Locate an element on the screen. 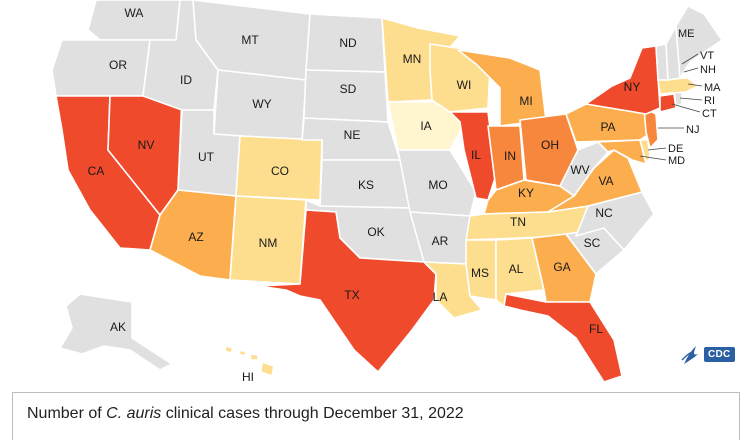  state-label-md: MD is located at coordinates (676, 161).